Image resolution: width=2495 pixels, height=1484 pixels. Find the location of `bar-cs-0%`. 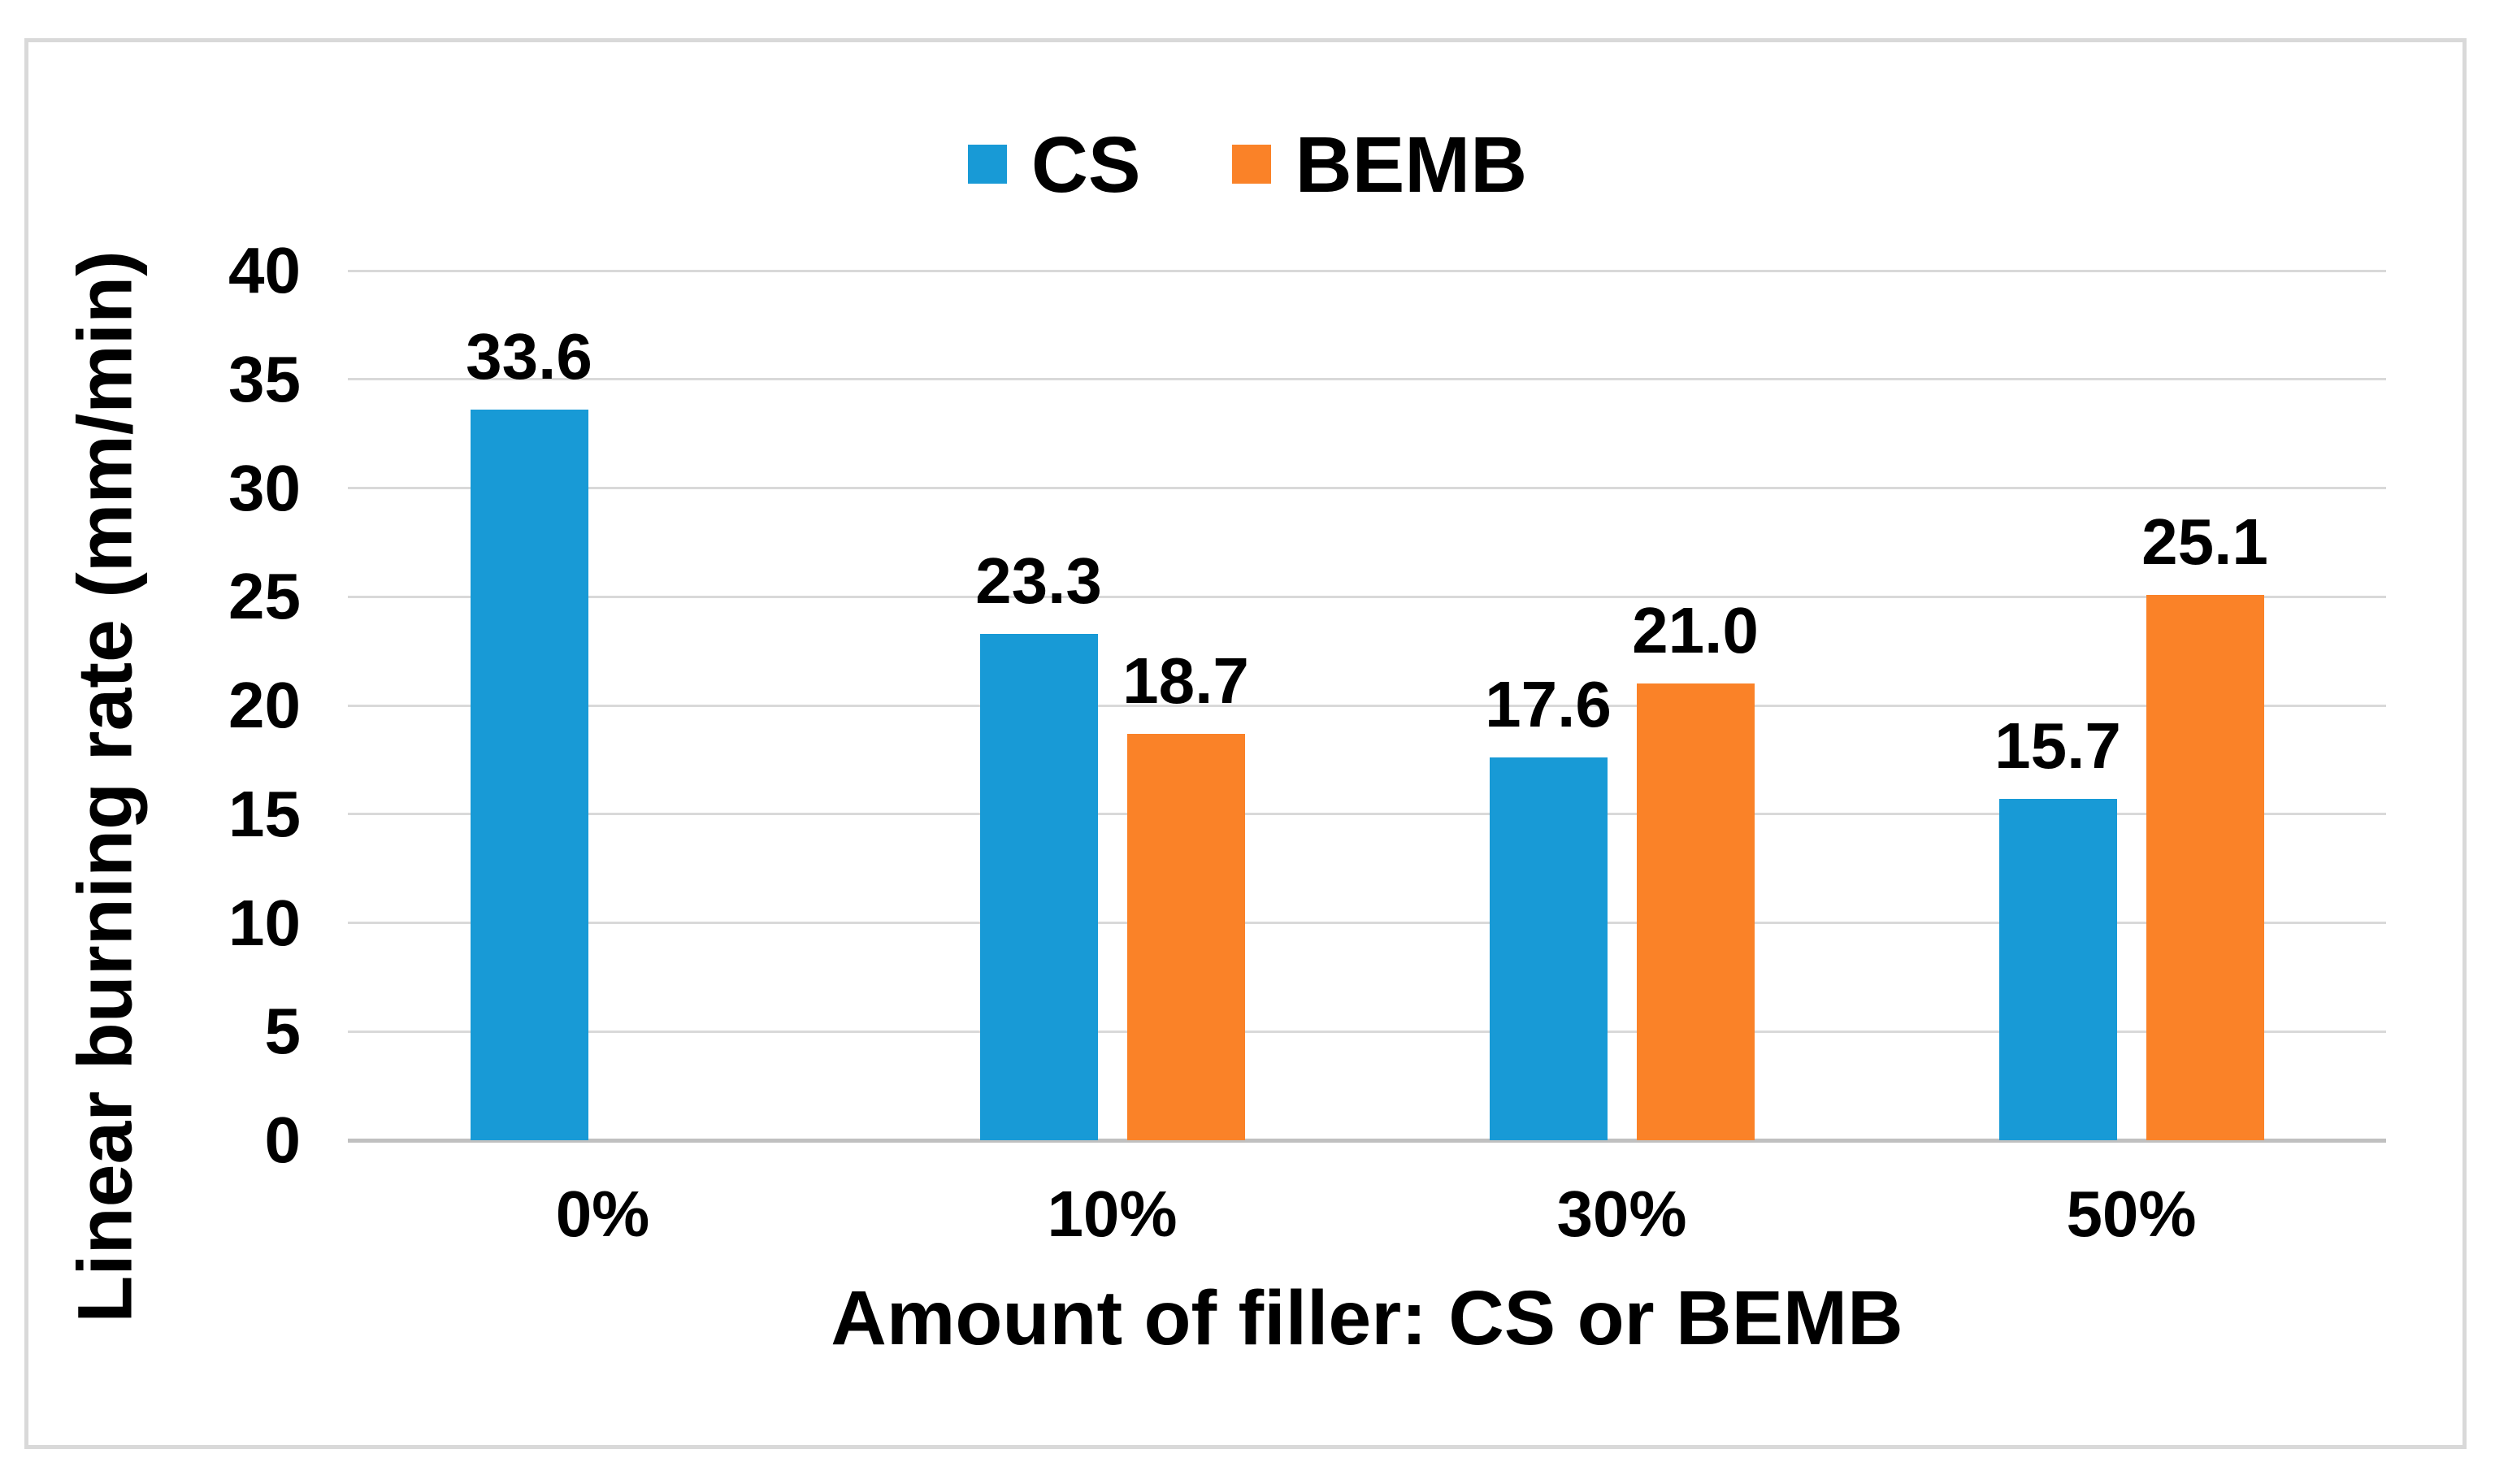

bar-cs-0% is located at coordinates (529, 775).